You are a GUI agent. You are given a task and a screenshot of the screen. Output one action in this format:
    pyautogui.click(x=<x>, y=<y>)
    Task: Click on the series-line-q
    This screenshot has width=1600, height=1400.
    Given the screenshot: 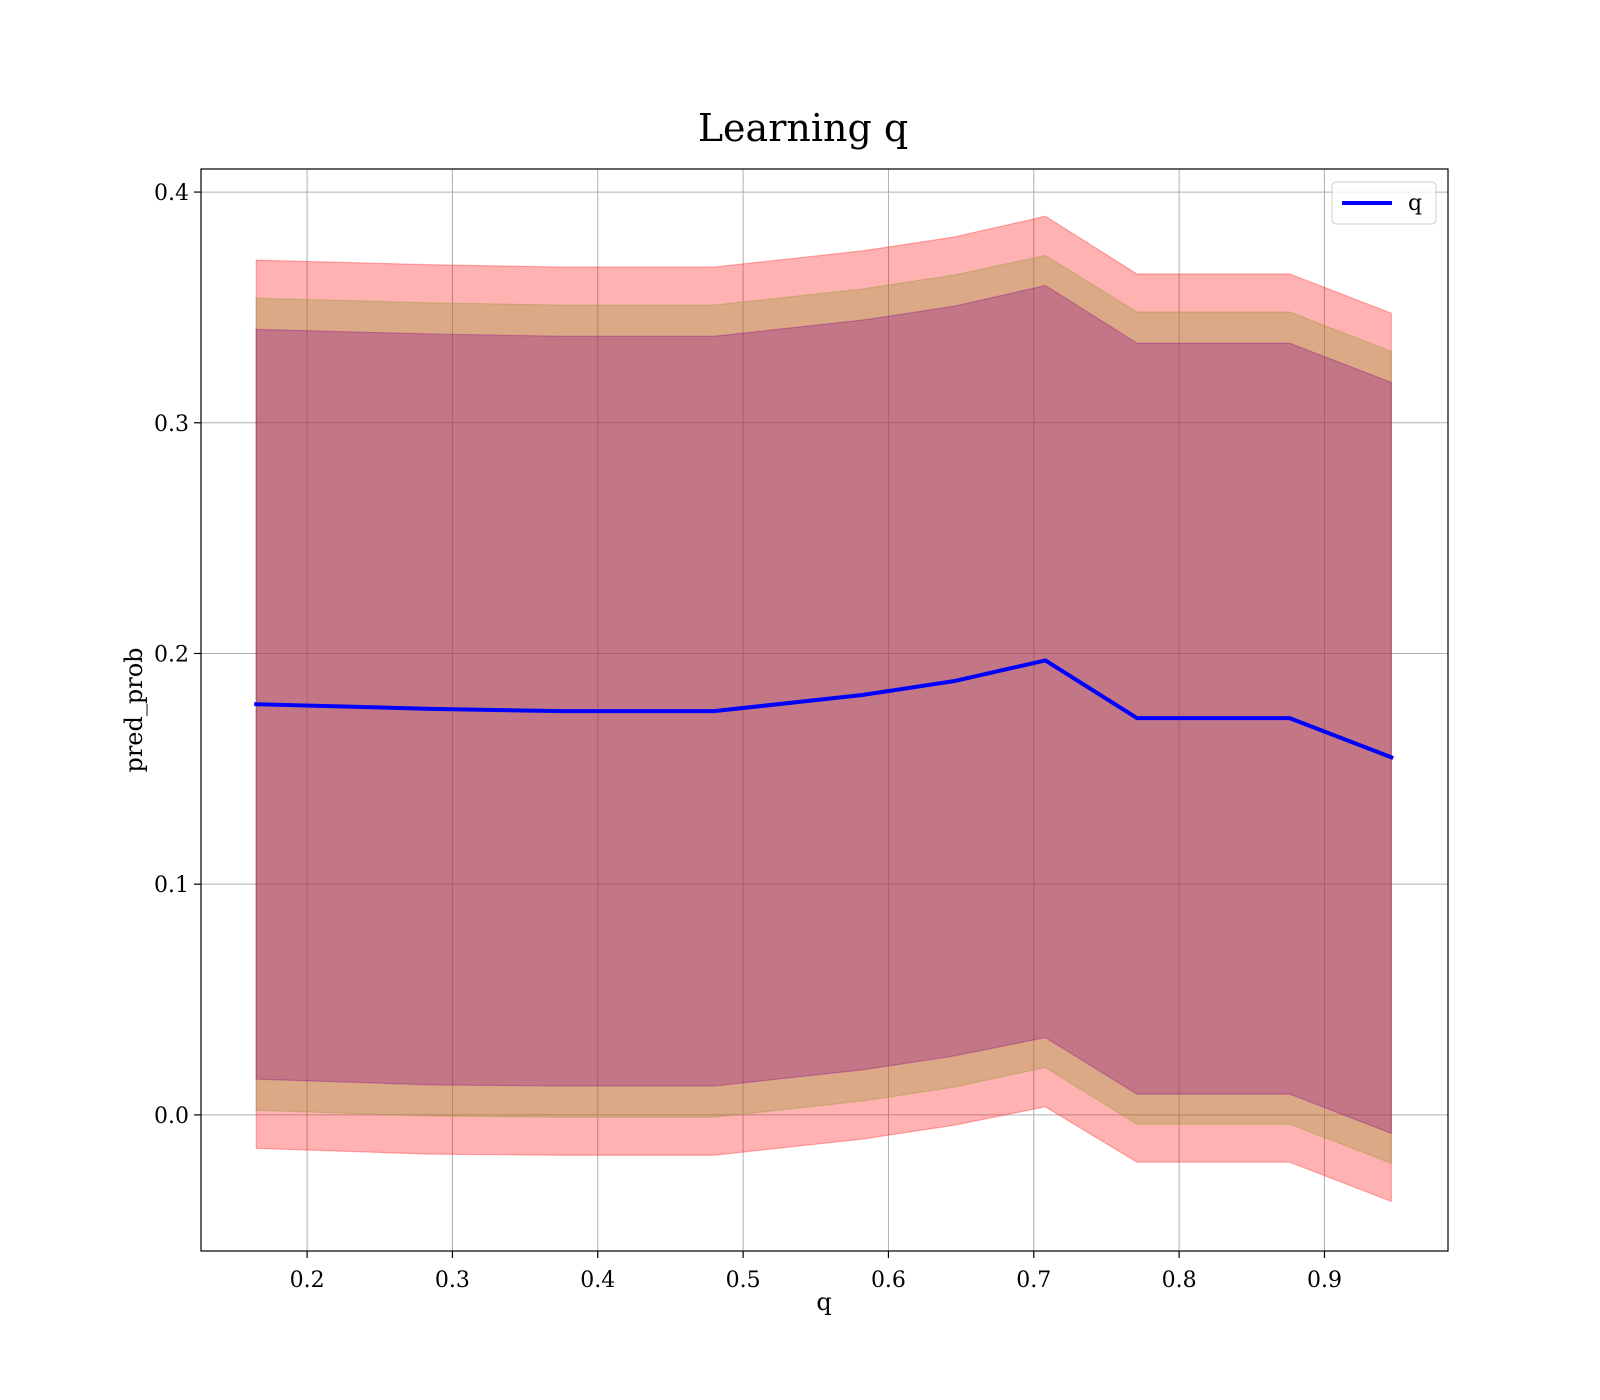 What is the action you would take?
    pyautogui.click(x=824, y=709)
    